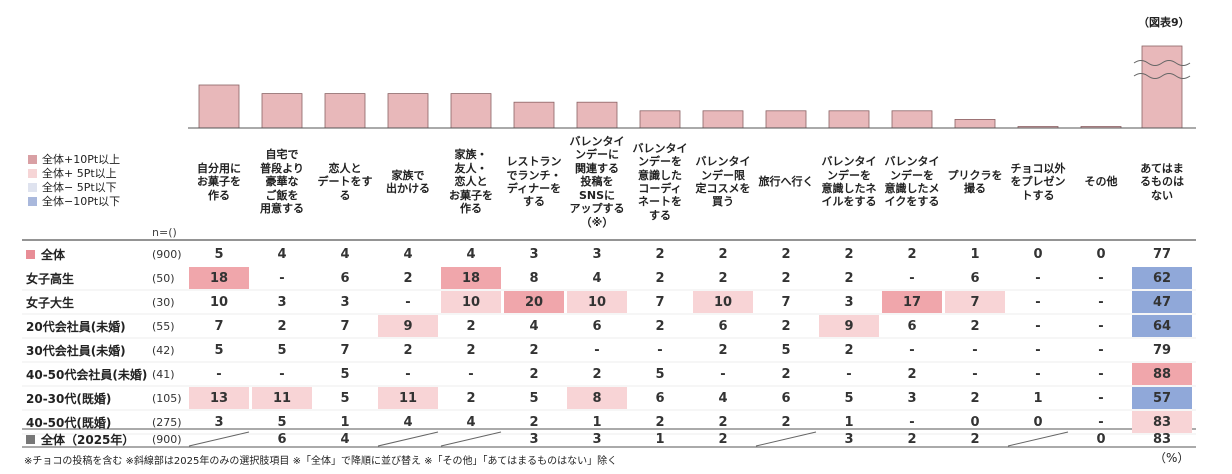  Describe the element at coordinates (282, 398) in the screenshot. I see `table-cell: 11` at that location.